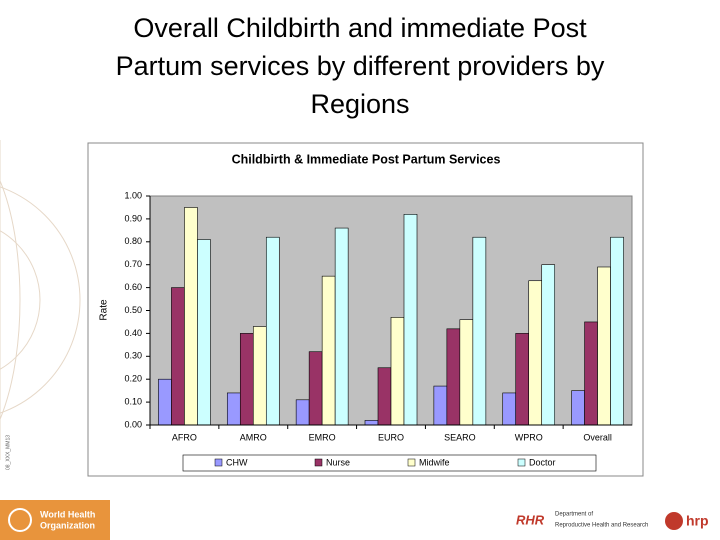 The image size is (720, 540). Describe the element at coordinates (460, 437) in the screenshot. I see `x-tick-label: SEARO` at that location.